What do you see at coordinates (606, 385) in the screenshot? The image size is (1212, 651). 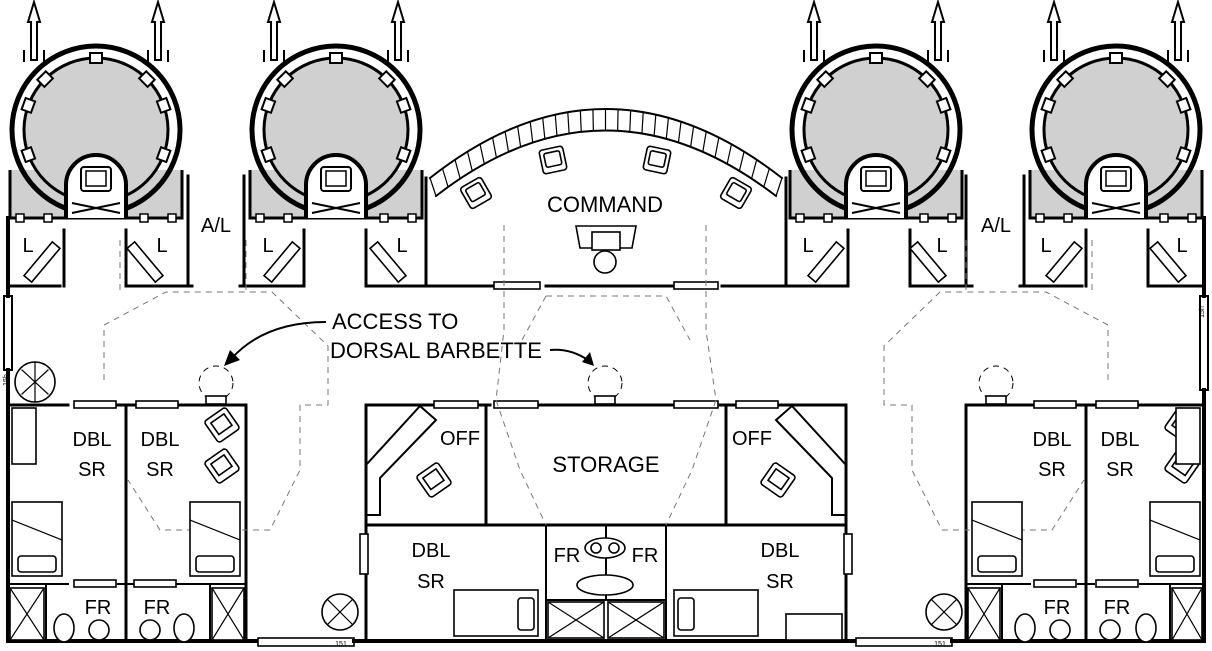 I see `barbette-access` at bounding box center [606, 385].